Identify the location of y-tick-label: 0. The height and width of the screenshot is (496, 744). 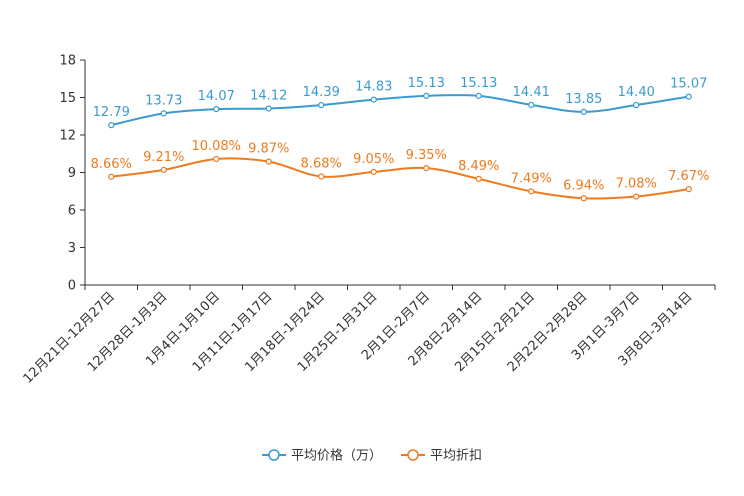
(72, 286).